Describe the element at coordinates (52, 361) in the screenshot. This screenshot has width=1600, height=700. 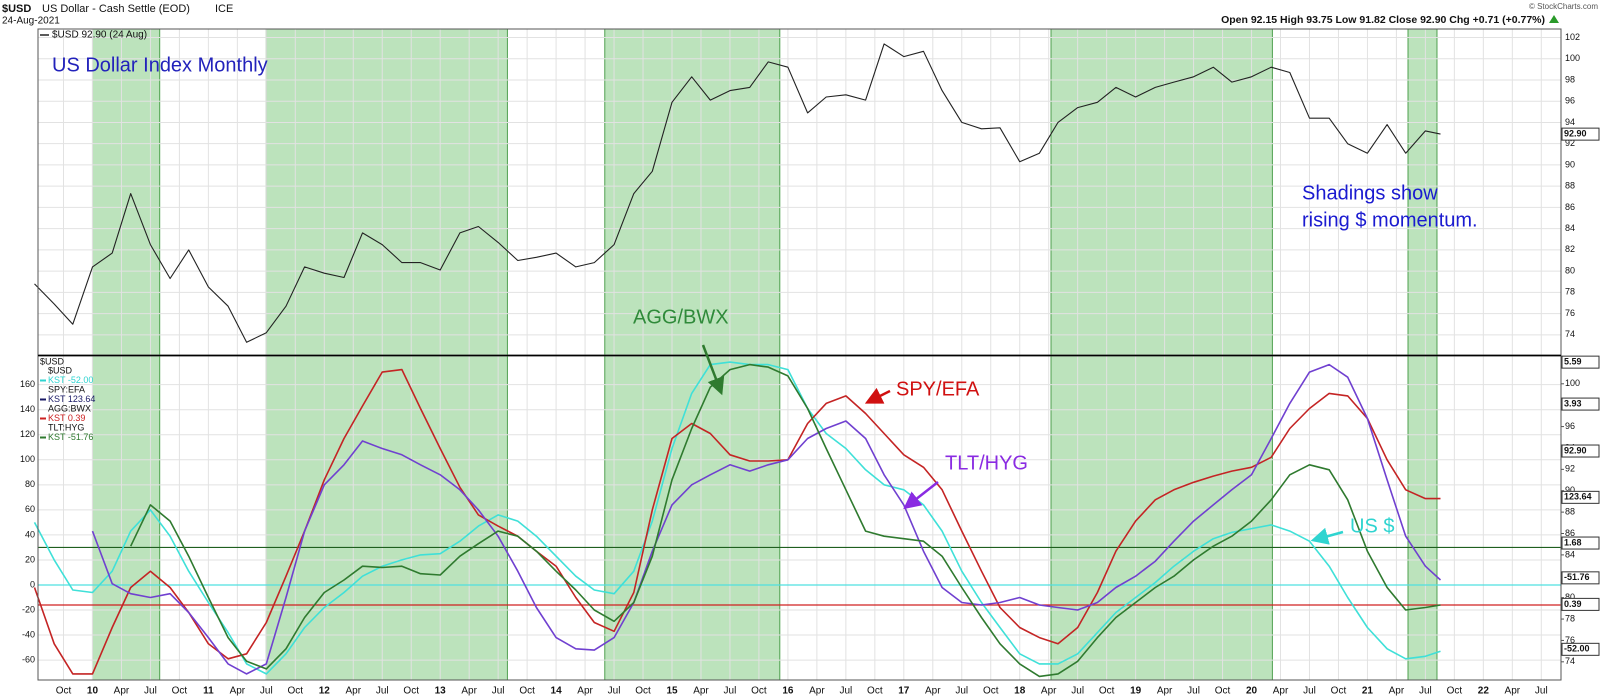
I see `legend-title: $USD` at that location.